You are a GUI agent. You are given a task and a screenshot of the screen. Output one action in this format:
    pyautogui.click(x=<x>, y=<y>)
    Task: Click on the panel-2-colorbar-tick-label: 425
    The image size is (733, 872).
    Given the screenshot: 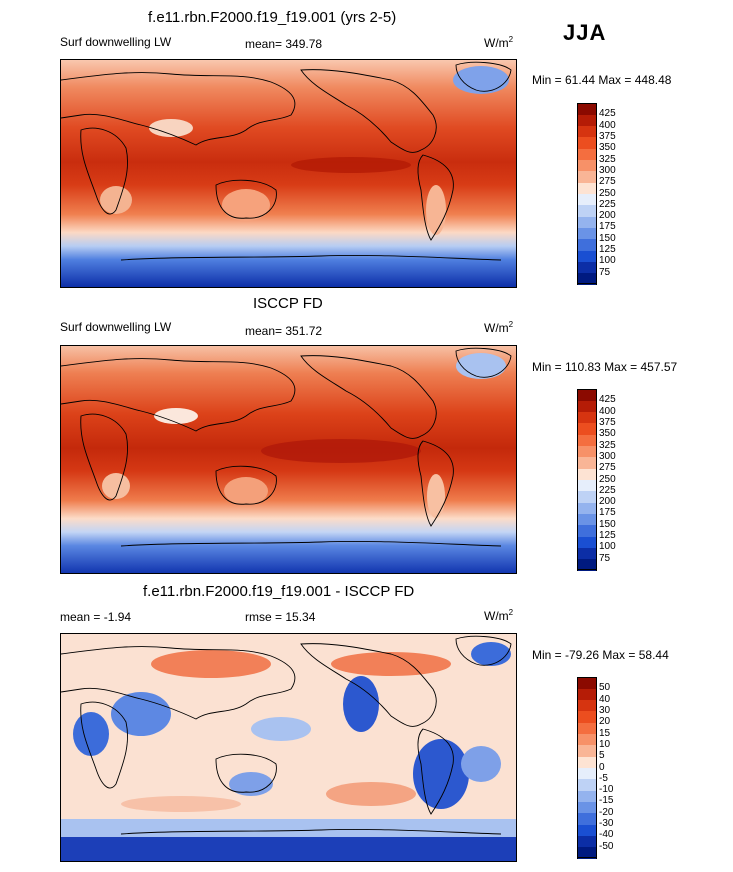 What is the action you would take?
    pyautogui.click(x=607, y=400)
    